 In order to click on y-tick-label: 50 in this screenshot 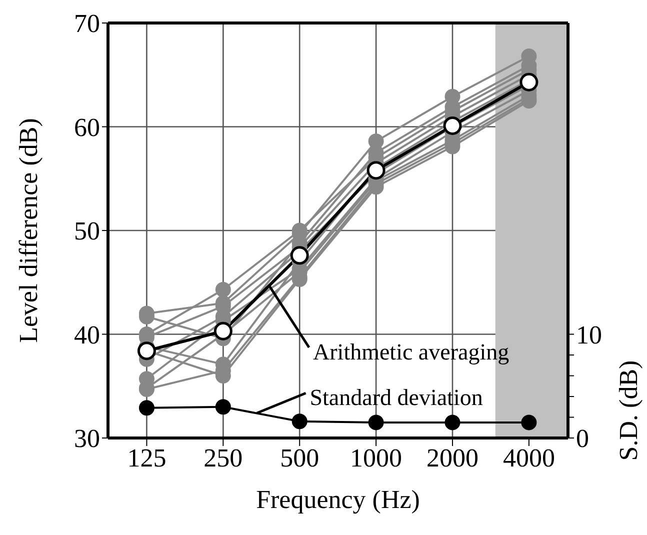, I will do `click(87, 231)`.